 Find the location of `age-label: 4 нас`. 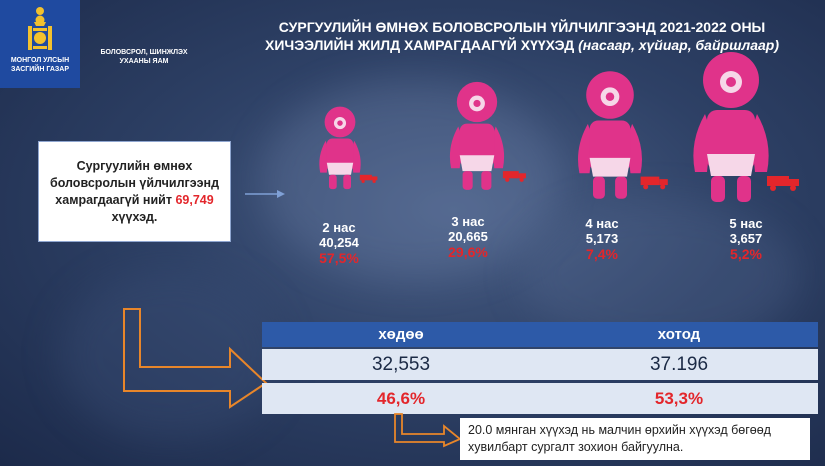

age-label: 4 нас is located at coordinates (602, 223).